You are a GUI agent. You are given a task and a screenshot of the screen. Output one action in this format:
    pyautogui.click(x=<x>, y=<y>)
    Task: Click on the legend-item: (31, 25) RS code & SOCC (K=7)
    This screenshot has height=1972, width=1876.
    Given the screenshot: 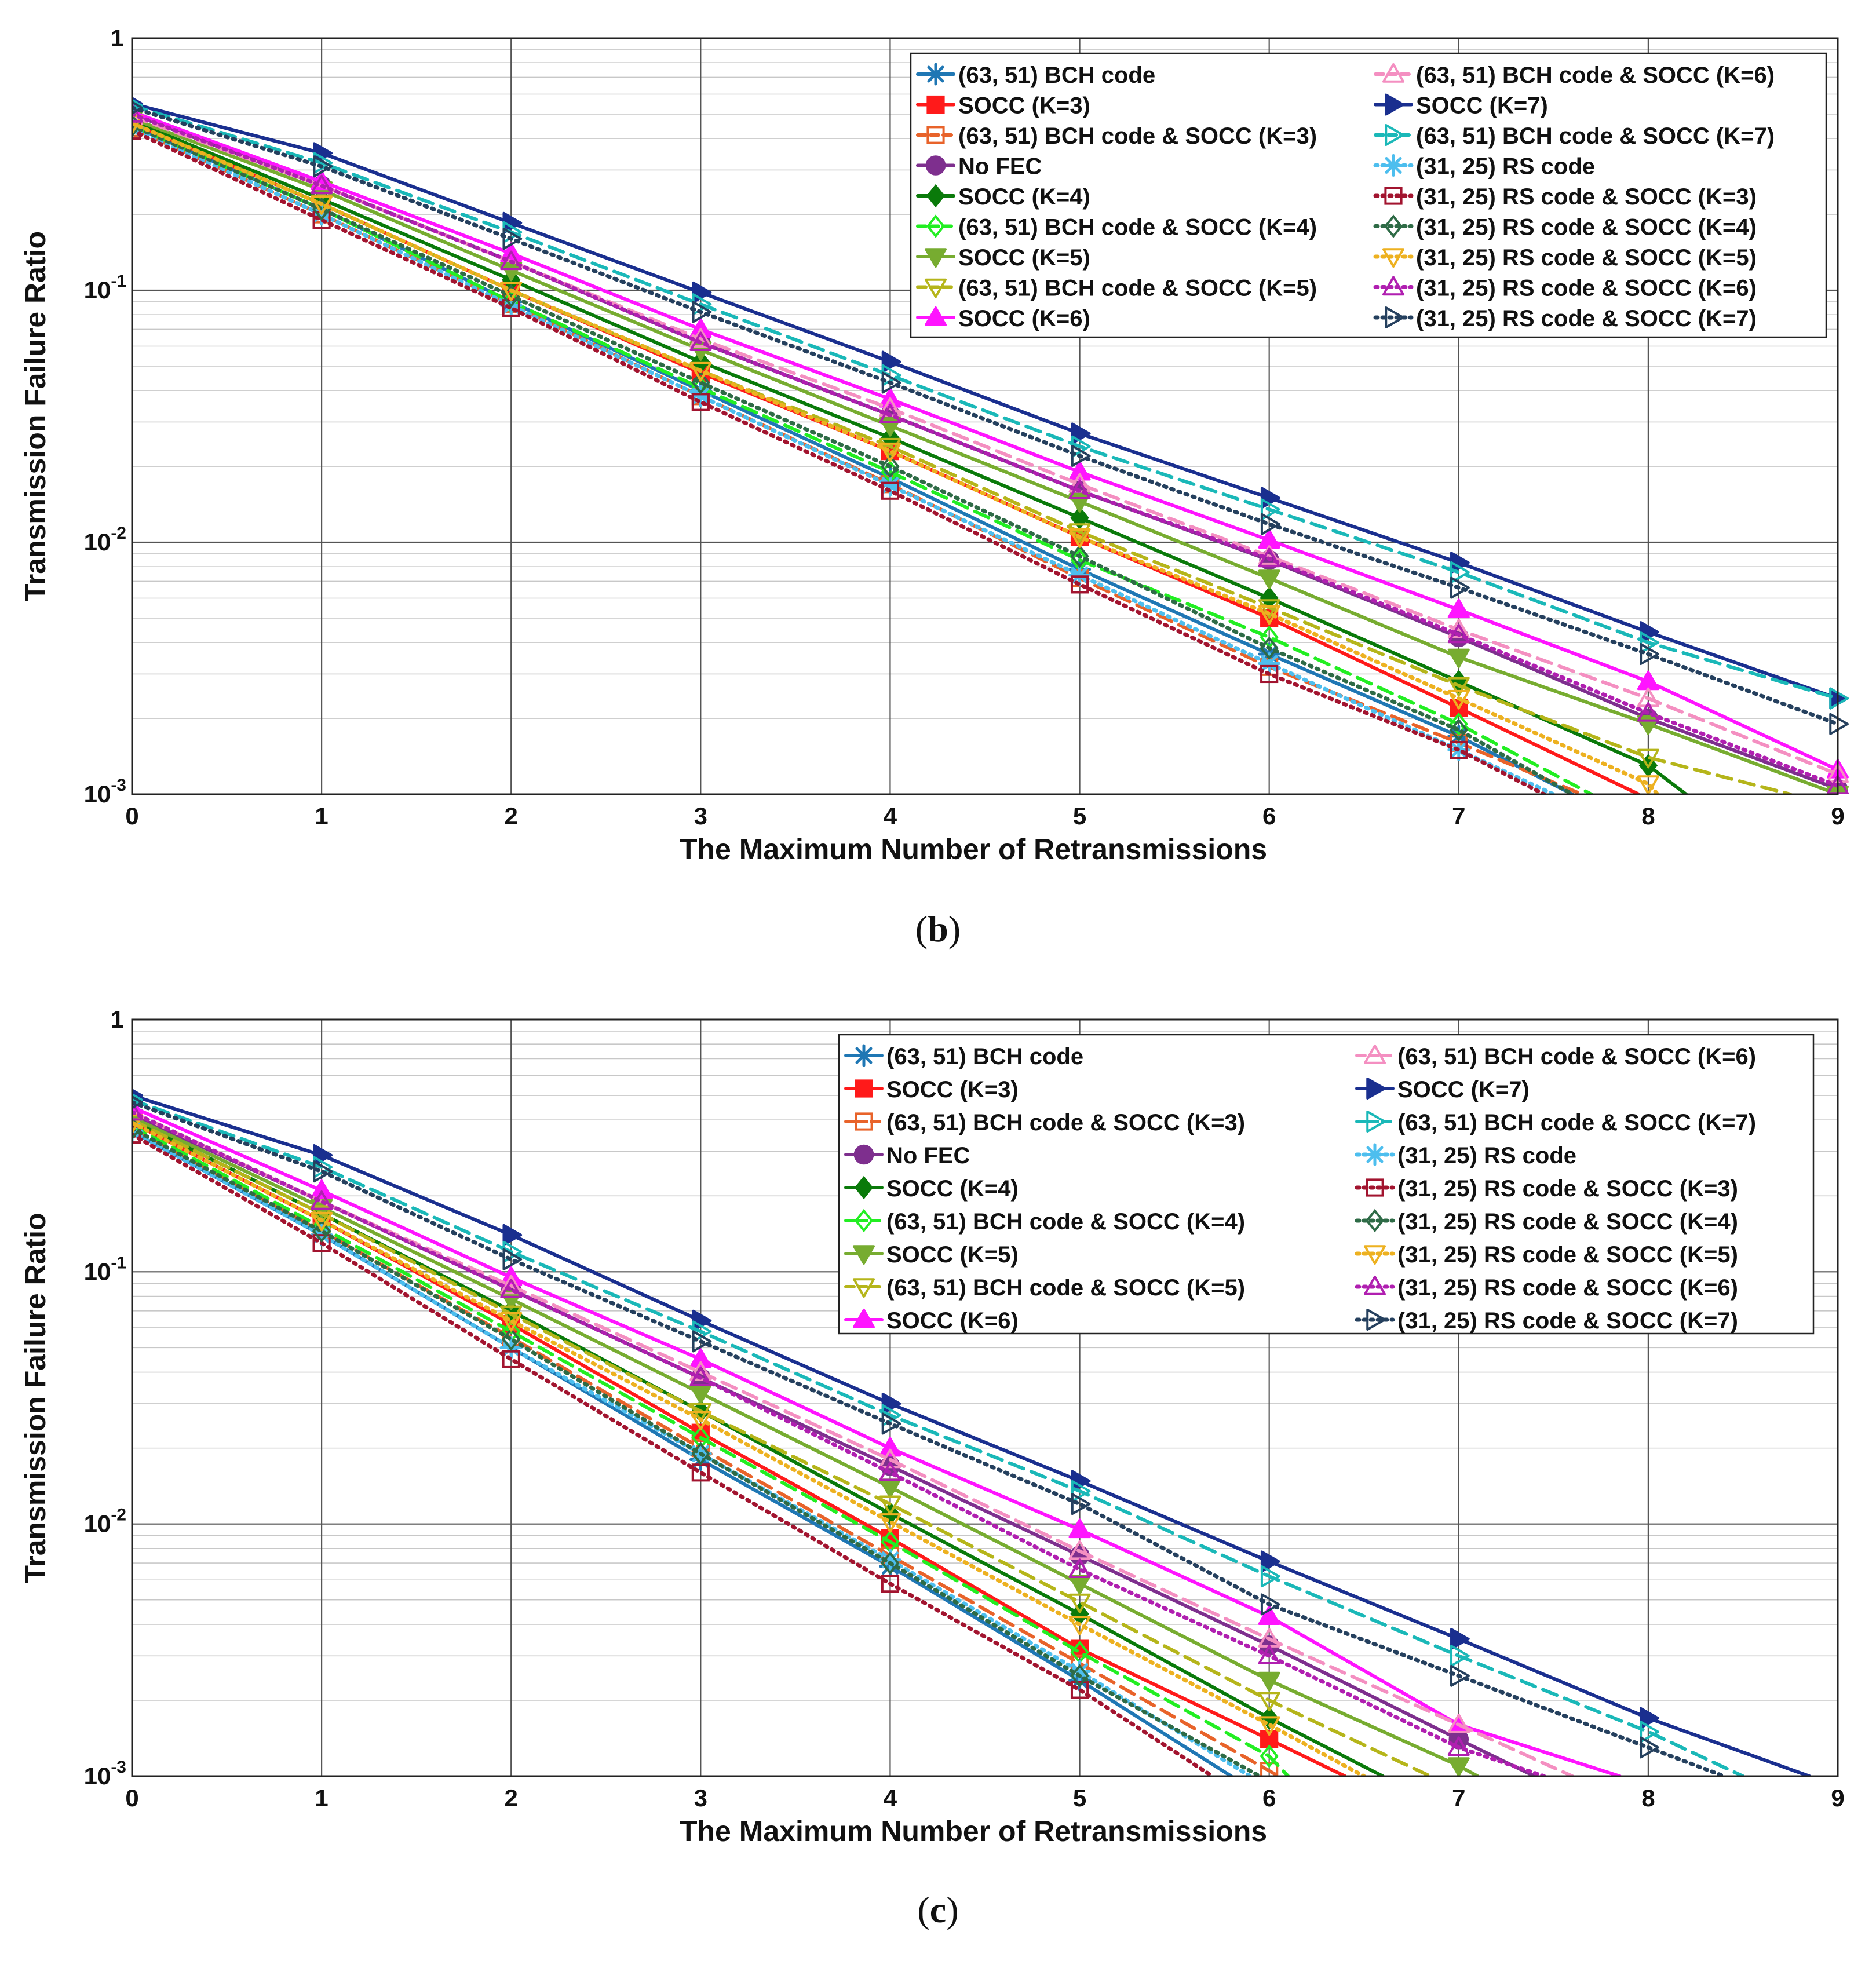 What is the action you would take?
    pyautogui.click(x=1546, y=1321)
    